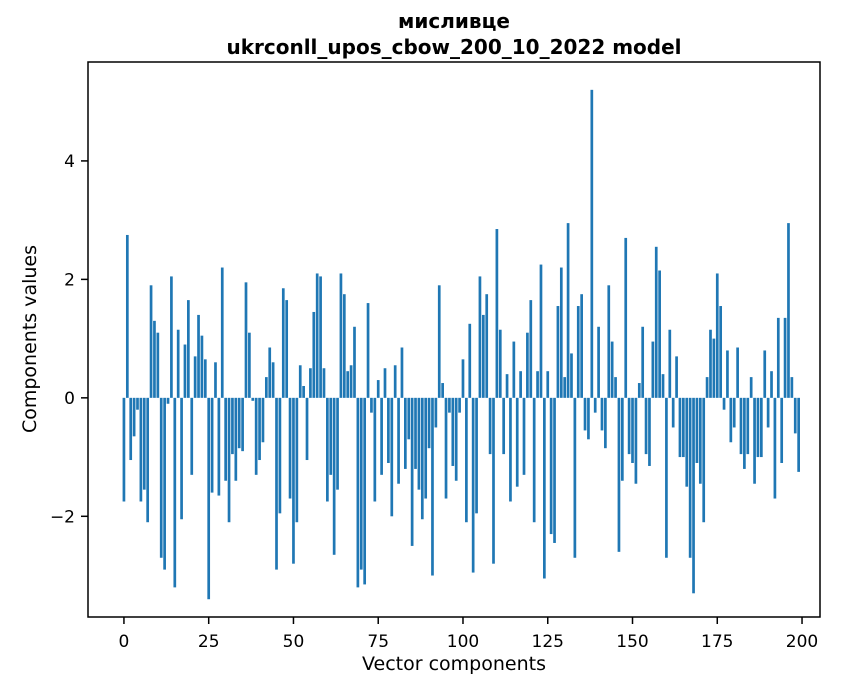 Image resolution: width=847 pixels, height=696 pixels. I want to click on x-tick-label: 125, so click(548, 642).